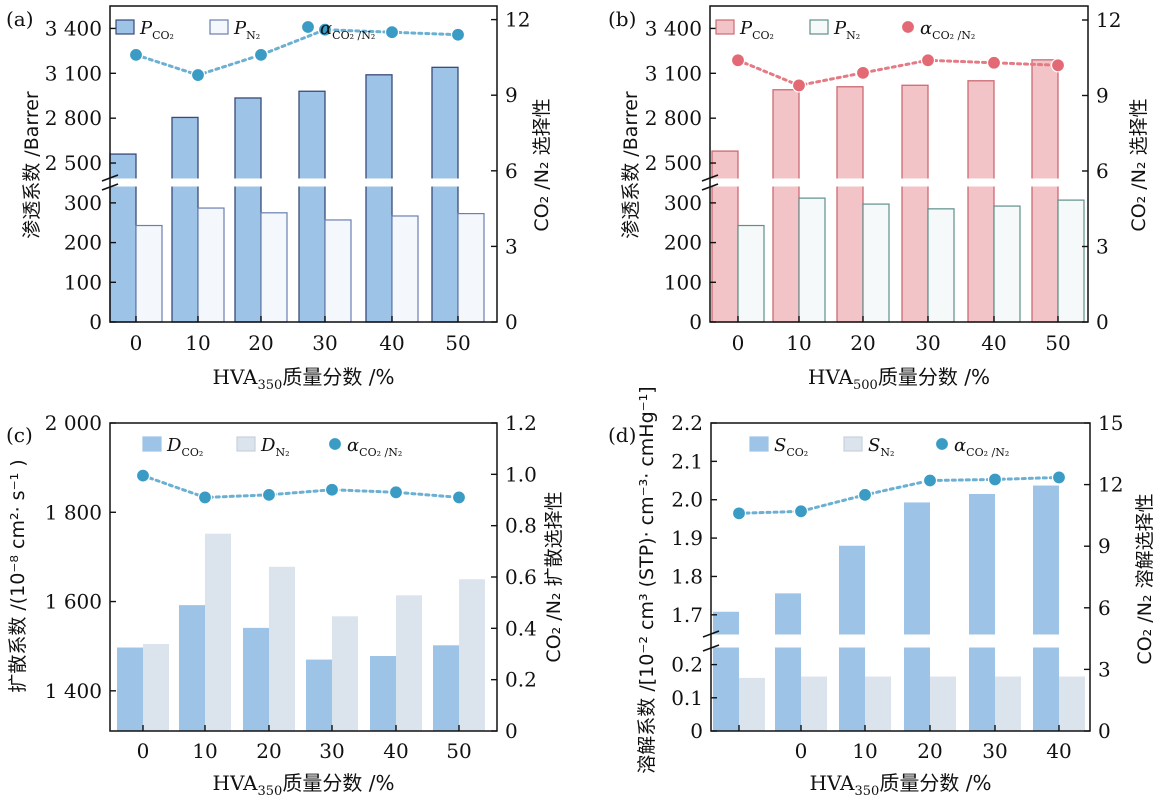 The image size is (1168, 797). Describe the element at coordinates (687, 461) in the screenshot. I see `y-tick-label: 2.1` at that location.